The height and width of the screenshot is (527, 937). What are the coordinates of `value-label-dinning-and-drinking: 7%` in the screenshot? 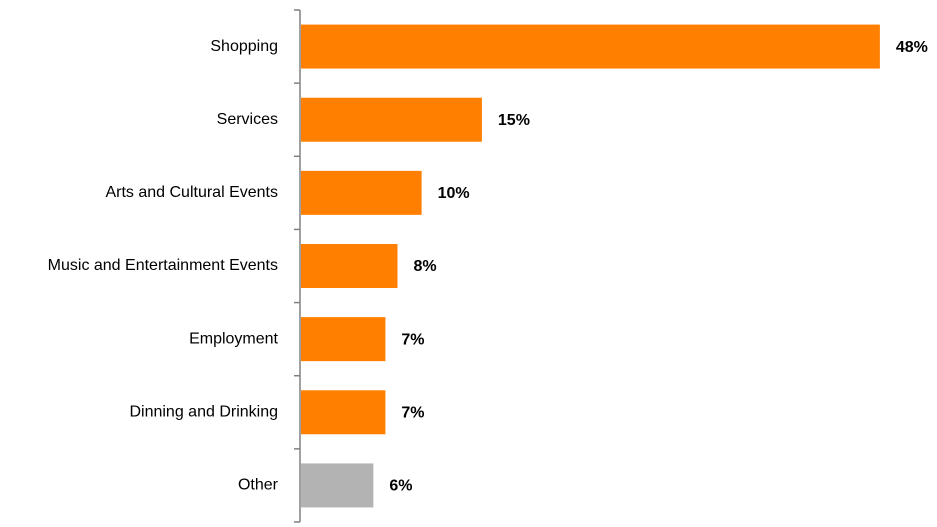 It's located at (412, 413).